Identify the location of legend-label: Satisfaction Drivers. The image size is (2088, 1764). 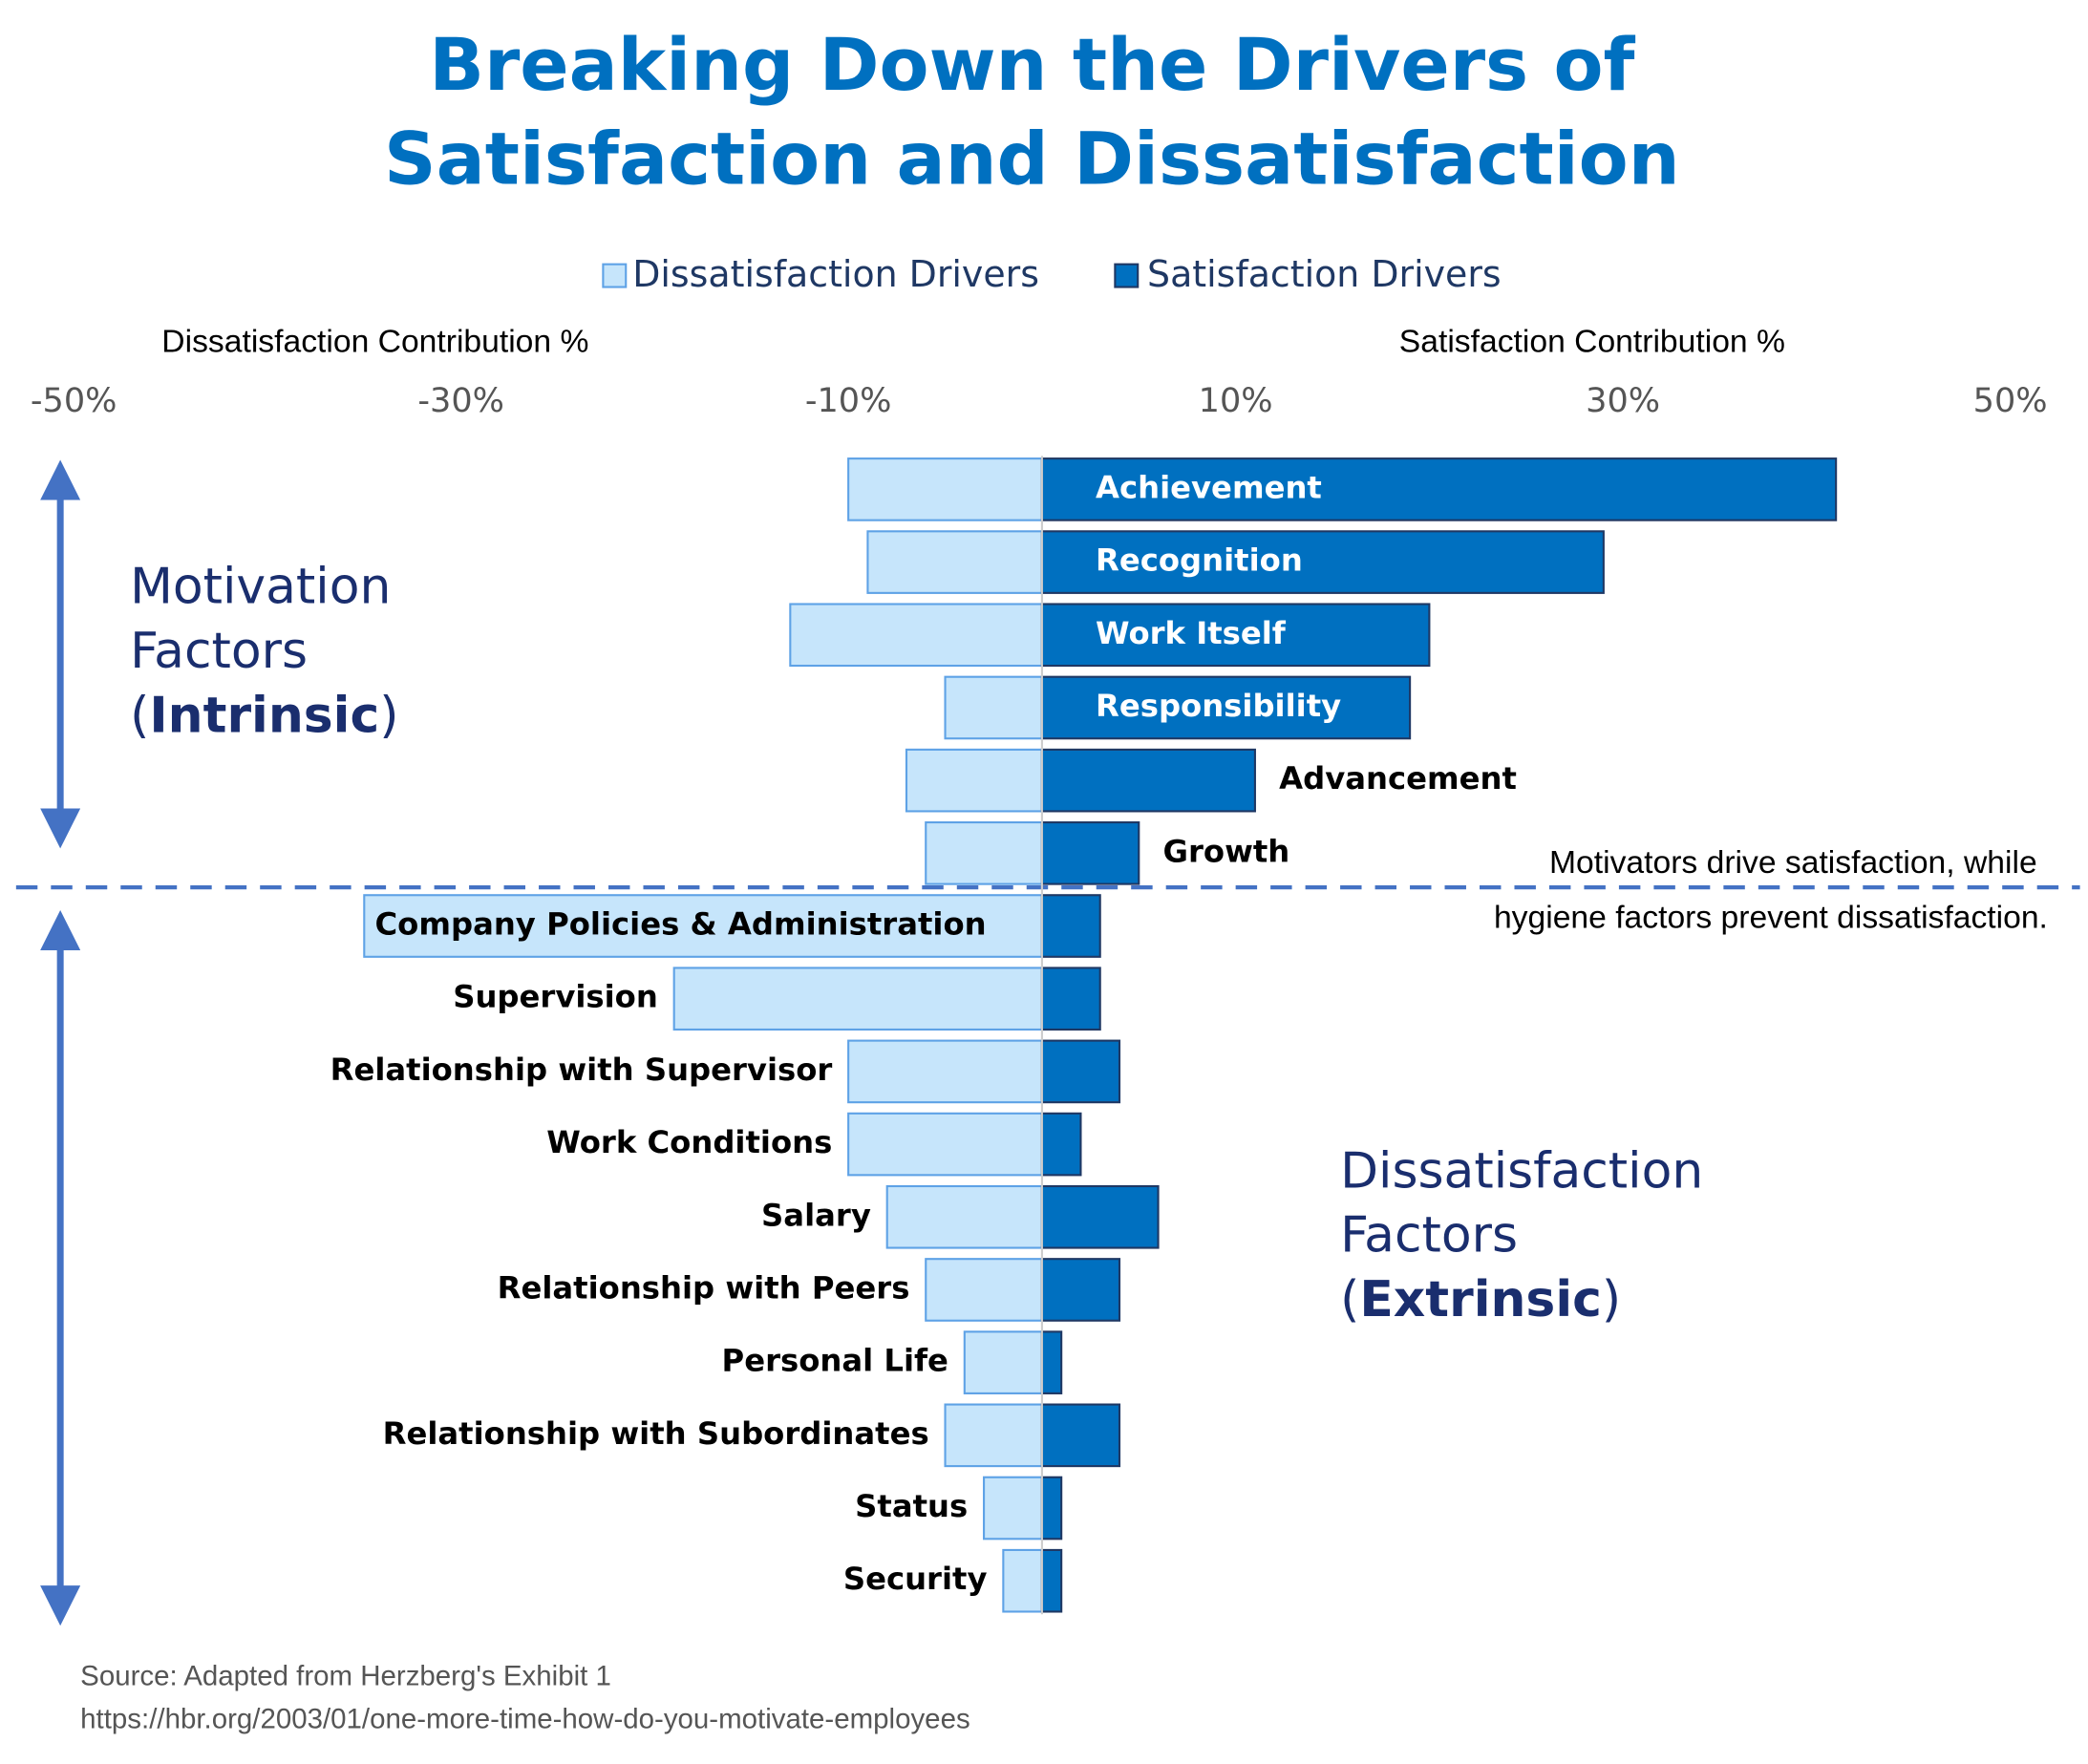
(1324, 274).